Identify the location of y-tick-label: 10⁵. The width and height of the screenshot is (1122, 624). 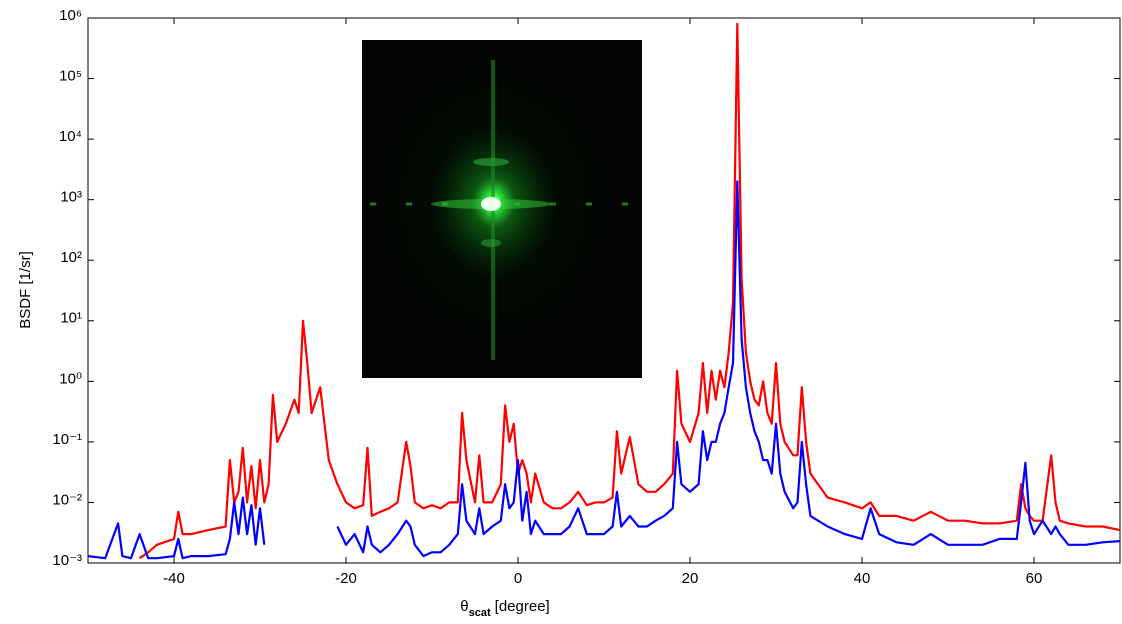
(70, 76).